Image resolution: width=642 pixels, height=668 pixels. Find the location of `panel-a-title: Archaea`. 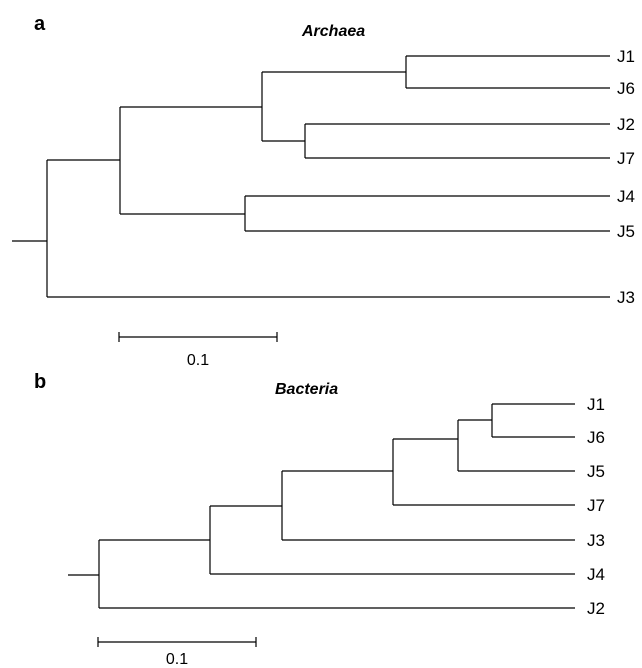

panel-a-title: Archaea is located at coordinates (333, 31).